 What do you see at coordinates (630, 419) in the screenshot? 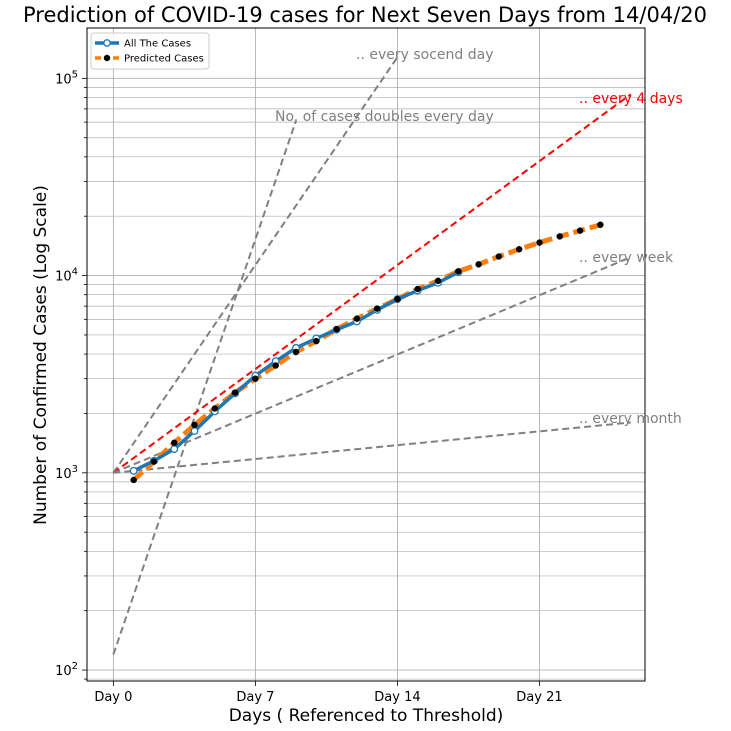
I see `reference-line-label: .. every month` at bounding box center [630, 419].